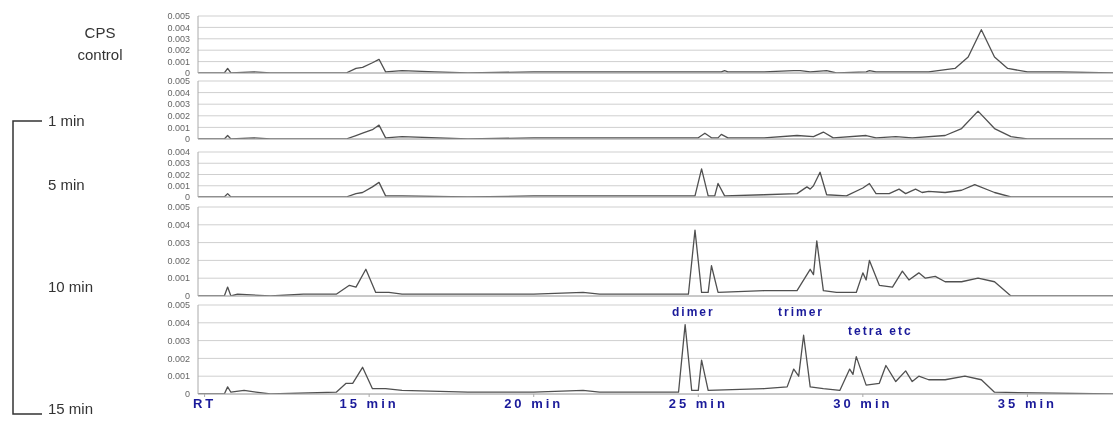 The image size is (1115, 432). Describe the element at coordinates (67, 185) in the screenshot. I see `text: 5 min` at that location.